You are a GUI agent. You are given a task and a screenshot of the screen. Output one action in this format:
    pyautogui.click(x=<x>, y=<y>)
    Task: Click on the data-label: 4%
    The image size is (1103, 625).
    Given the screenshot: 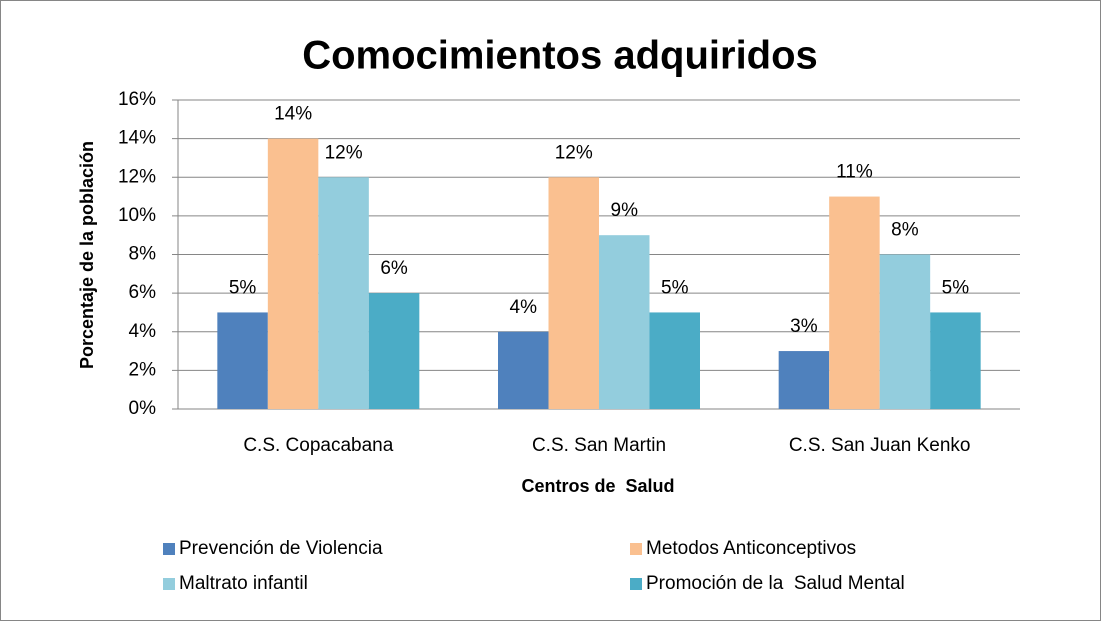 What is the action you would take?
    pyautogui.click(x=524, y=307)
    